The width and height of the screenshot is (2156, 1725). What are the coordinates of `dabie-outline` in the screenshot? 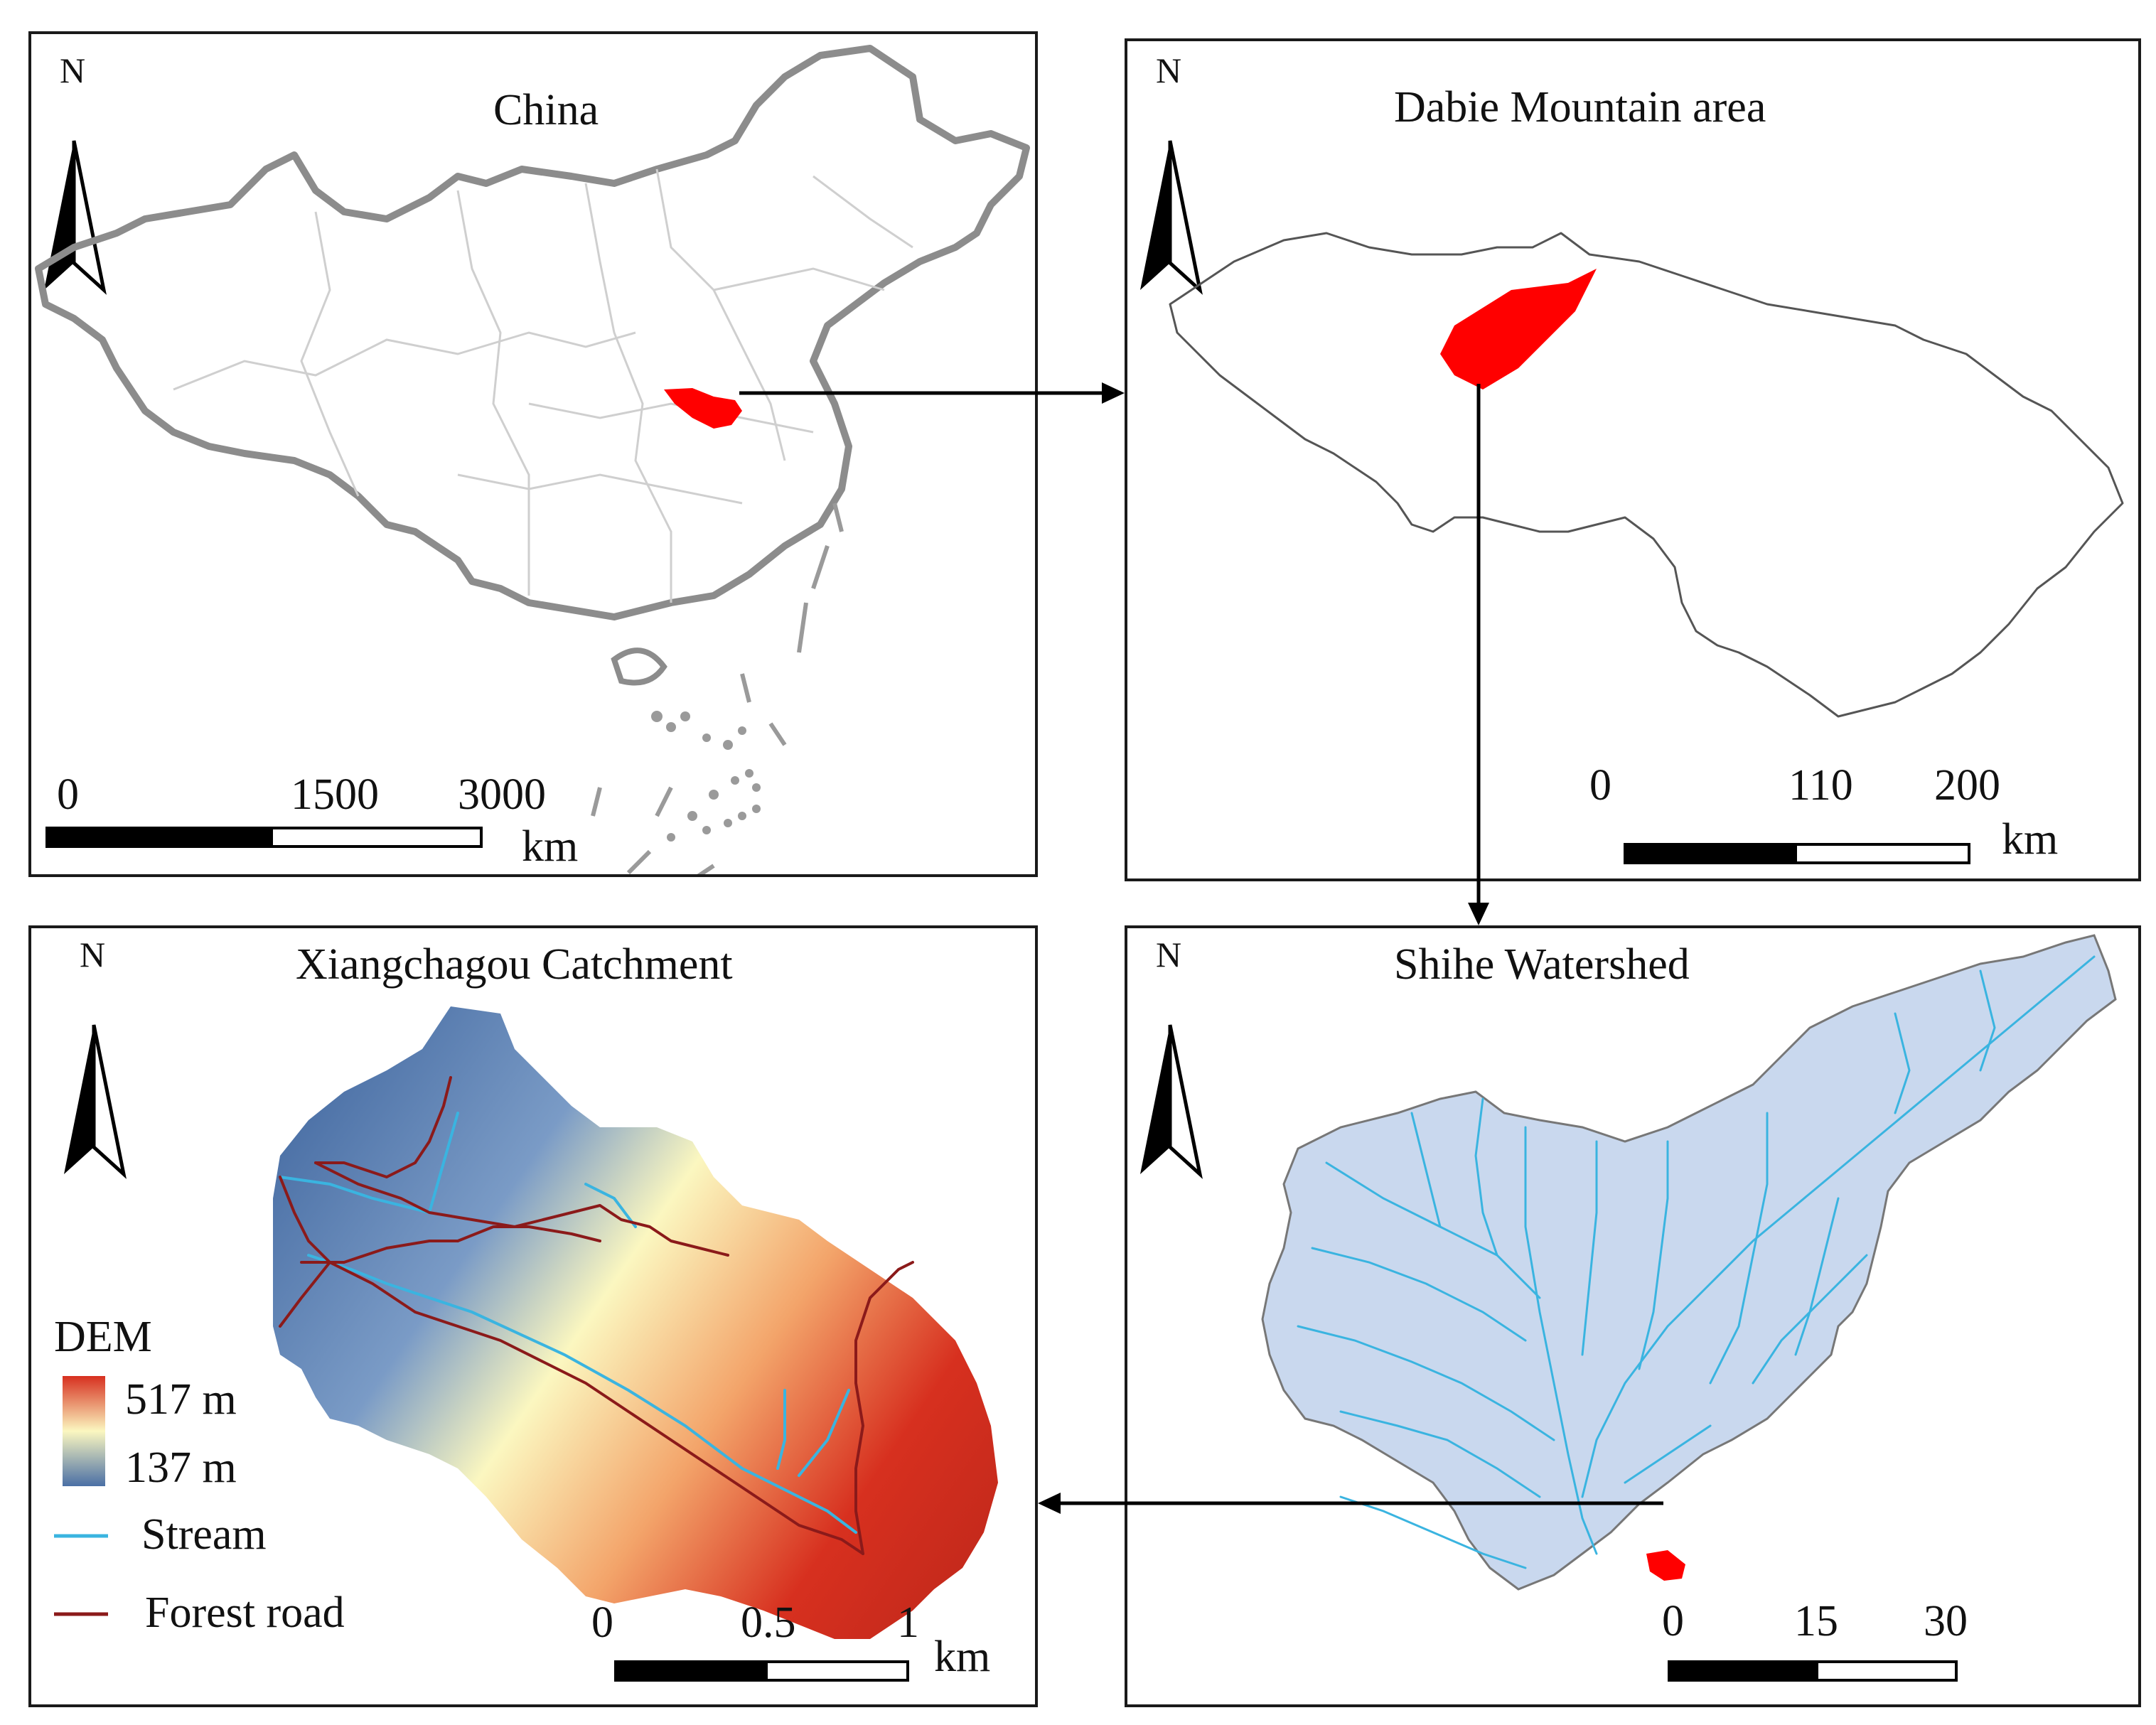 It's located at (1646, 475).